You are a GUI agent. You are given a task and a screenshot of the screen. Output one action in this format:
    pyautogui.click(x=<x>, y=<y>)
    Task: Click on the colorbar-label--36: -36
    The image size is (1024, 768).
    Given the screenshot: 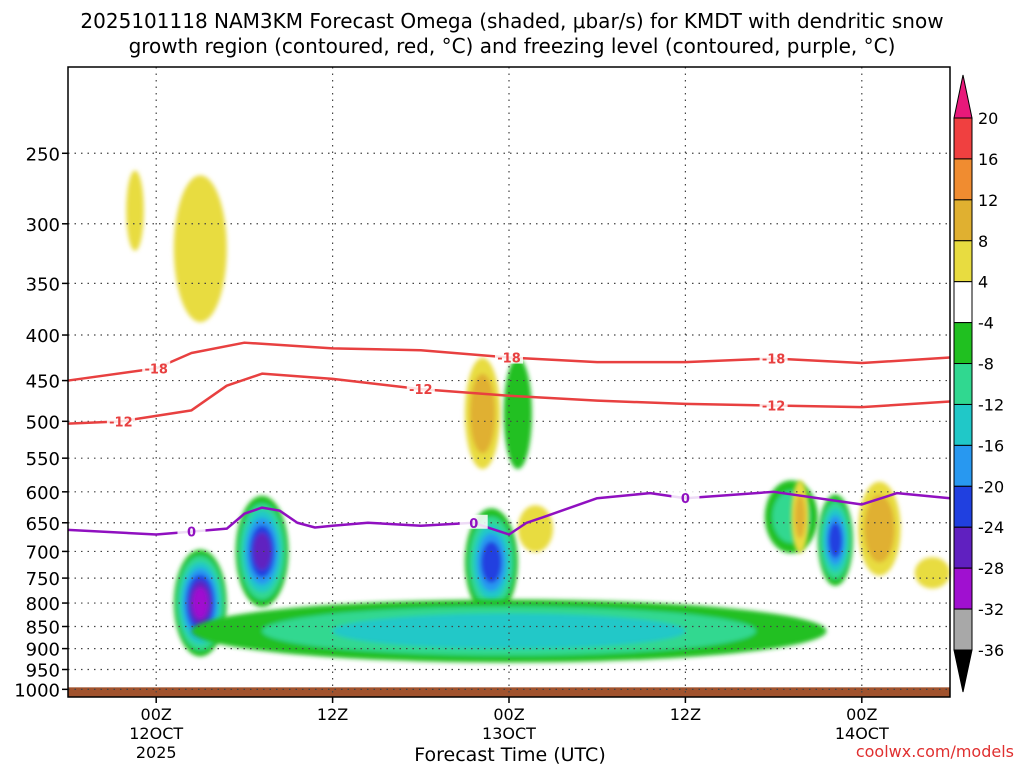 What is the action you would take?
    pyautogui.click(x=991, y=650)
    